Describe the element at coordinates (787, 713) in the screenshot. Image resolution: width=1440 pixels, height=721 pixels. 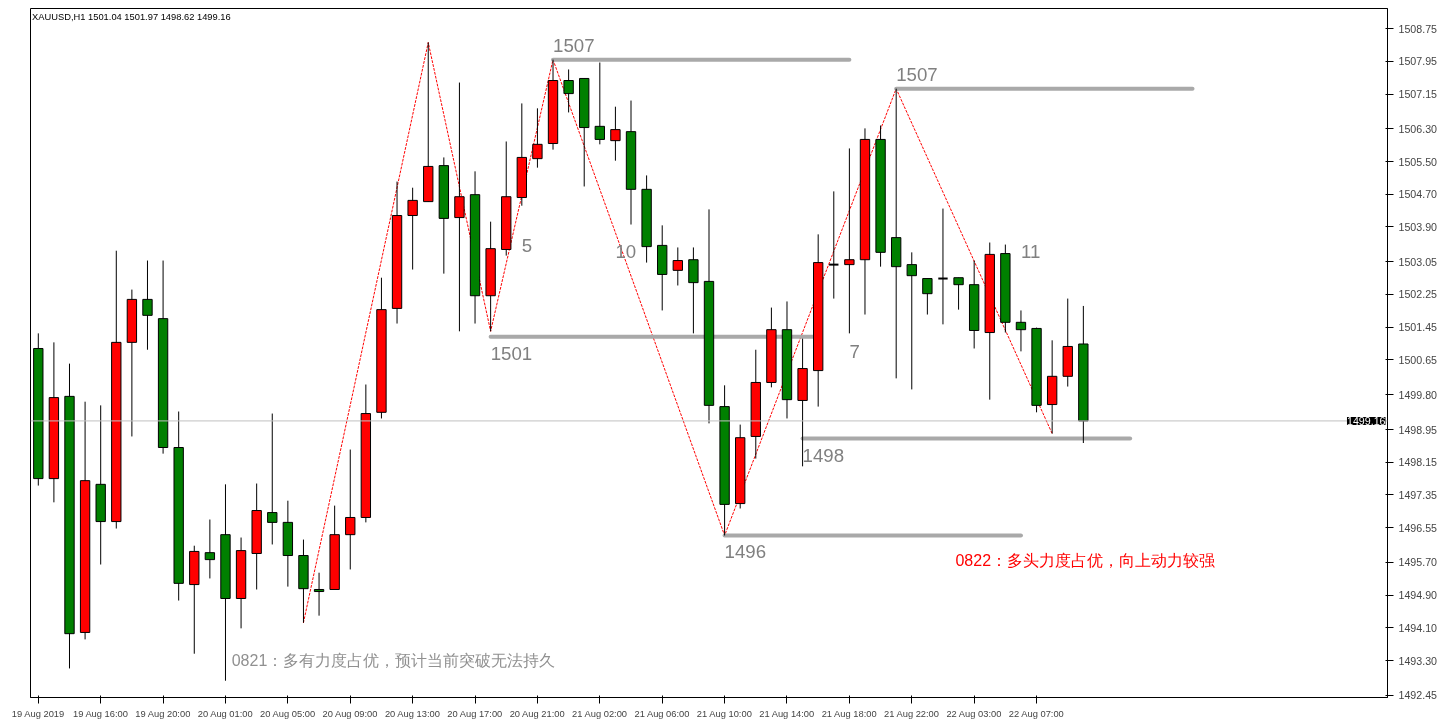
I see `x-tick-label: 21 Aug 14:00` at that location.